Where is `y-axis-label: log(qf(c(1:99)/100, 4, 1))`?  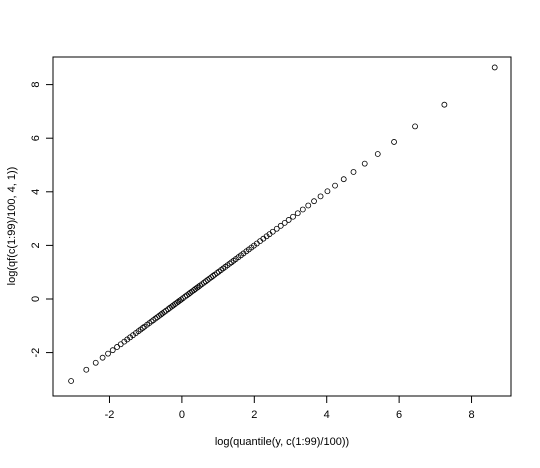 y-axis-label: log(qf(c(1:99)/100, 4, 1)) is located at coordinates (12, 226).